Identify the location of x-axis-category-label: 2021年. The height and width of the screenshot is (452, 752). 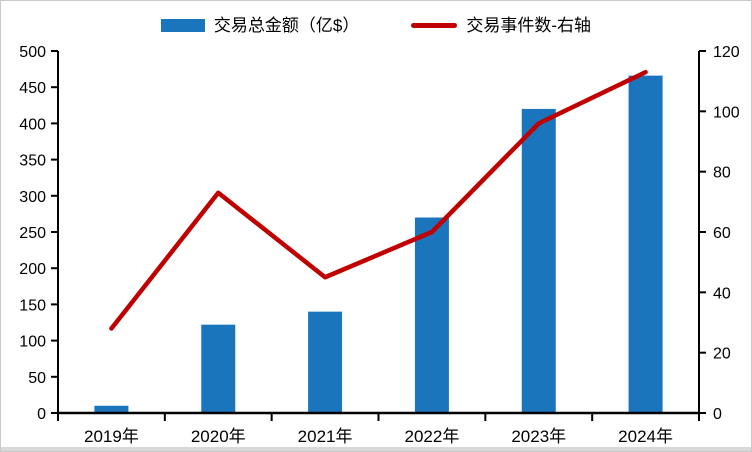
(325, 436).